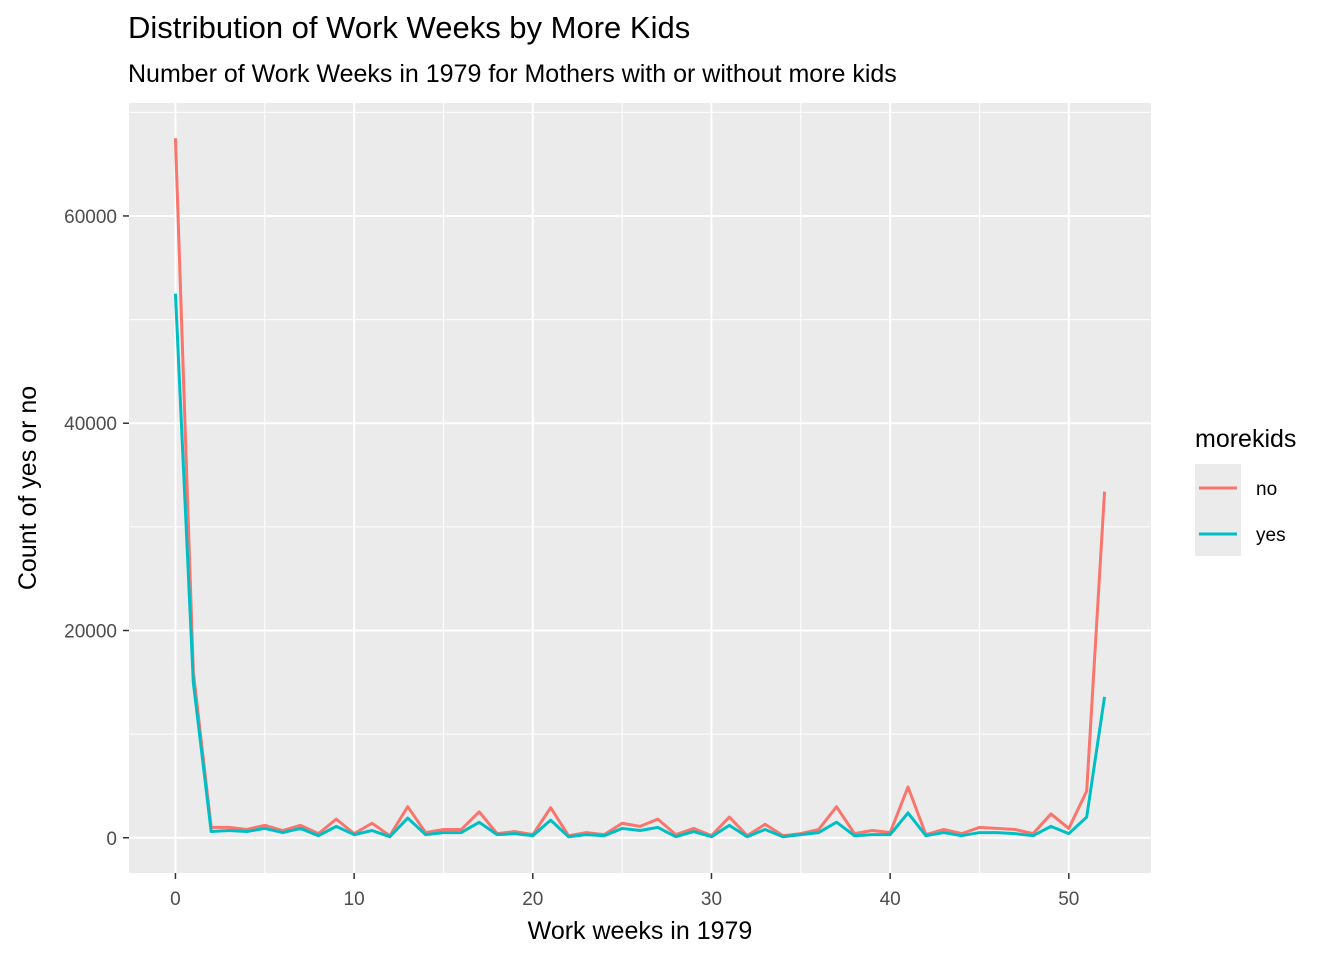 This screenshot has width=1344, height=960. Describe the element at coordinates (354, 899) in the screenshot. I see `x-tick-label: 10` at that location.